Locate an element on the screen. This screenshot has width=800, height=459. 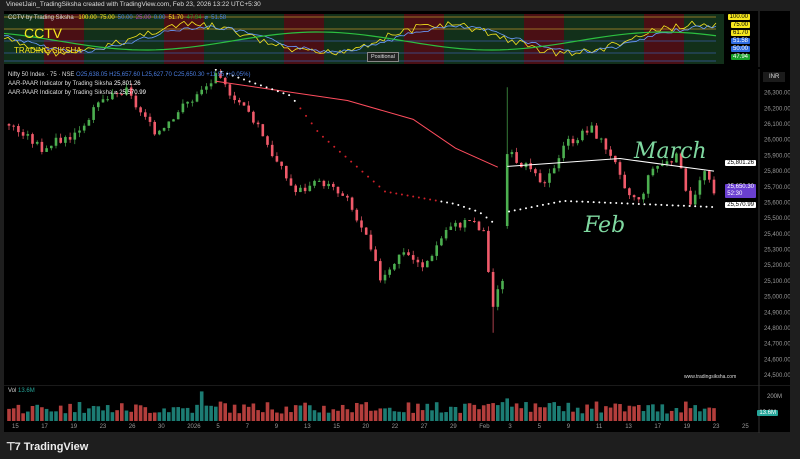
tradingview-footer: ⊤7 TradingView is located at coordinates (47, 447).